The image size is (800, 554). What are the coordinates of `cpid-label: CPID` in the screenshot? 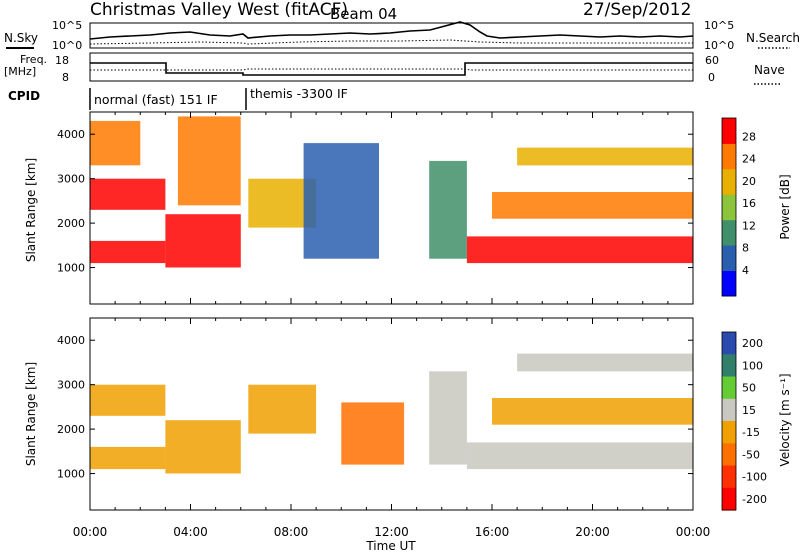 It's located at (24, 96).